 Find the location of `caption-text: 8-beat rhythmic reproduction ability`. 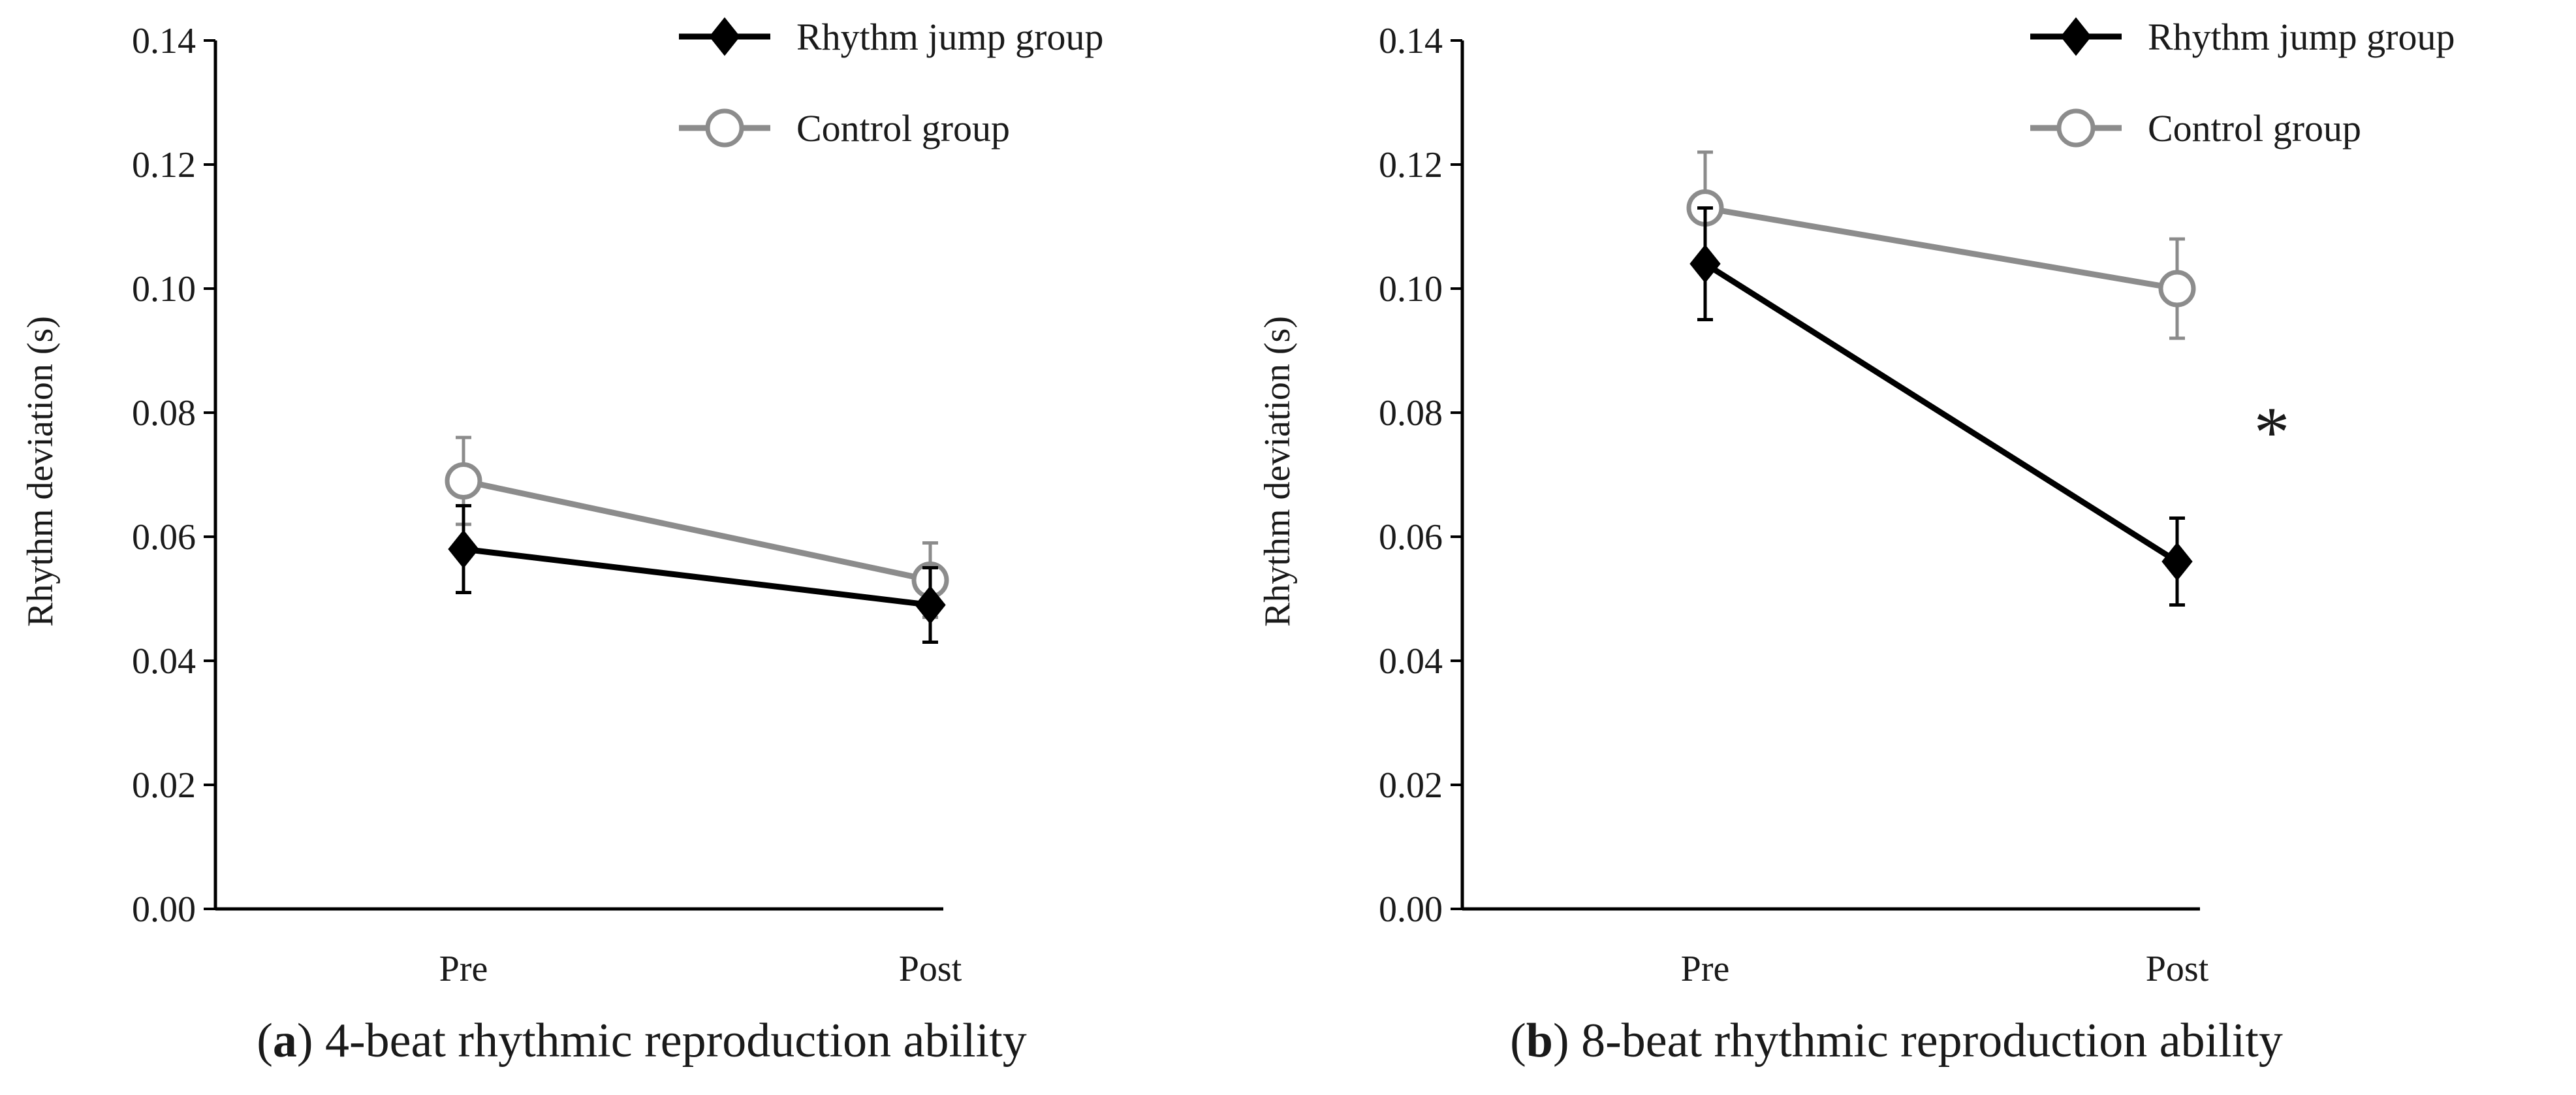

caption-text: 8-beat rhythmic reproduction ability is located at coordinates (1926, 1041).